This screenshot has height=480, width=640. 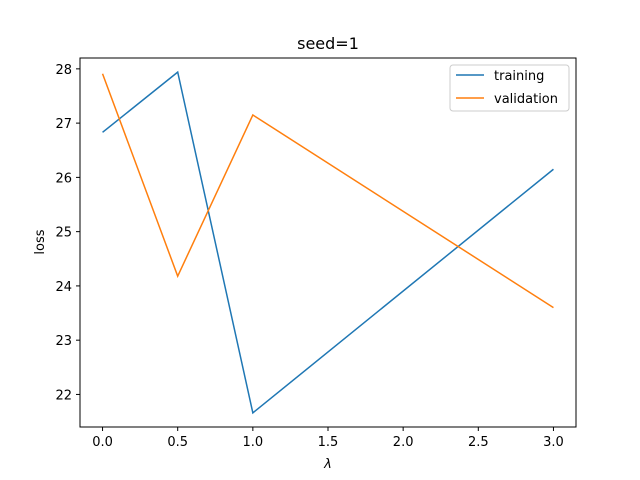 I want to click on y-tick-label: 26, so click(x=63, y=178).